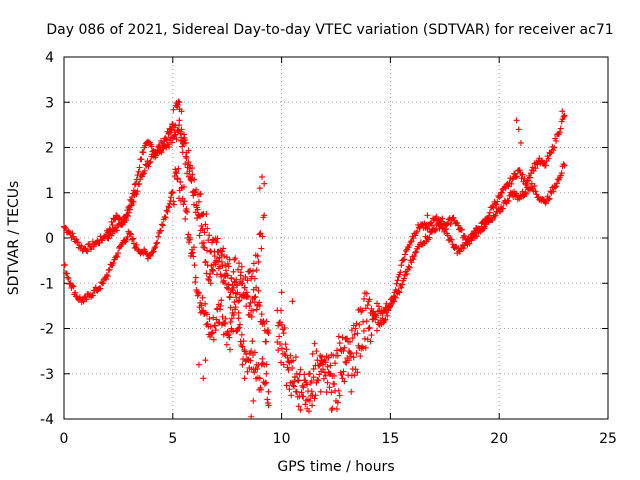  What do you see at coordinates (499, 439) in the screenshot?
I see `x-tick-label: 20` at bounding box center [499, 439].